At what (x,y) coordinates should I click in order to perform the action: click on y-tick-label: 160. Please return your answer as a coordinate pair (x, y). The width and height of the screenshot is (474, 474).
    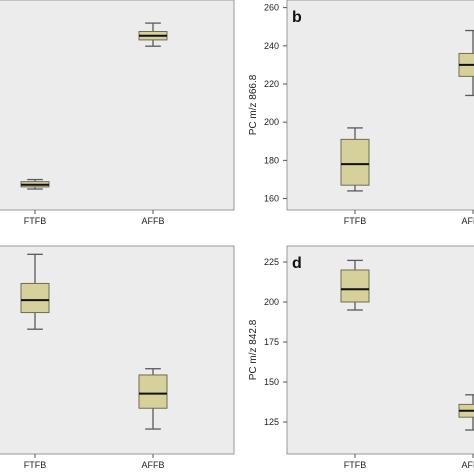
    Looking at the image, I should click on (271, 199).